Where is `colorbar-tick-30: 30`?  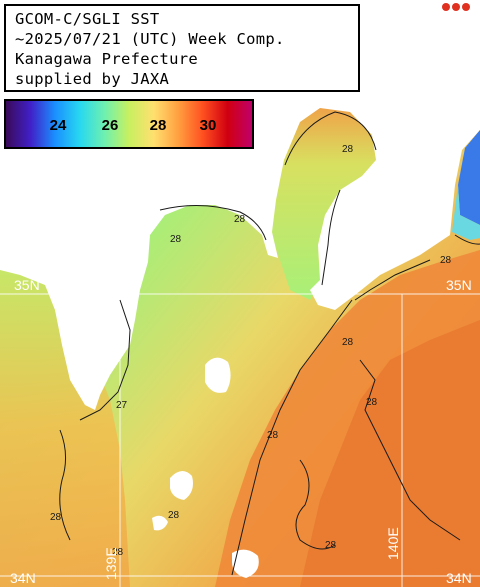
colorbar-tick-30: 30 is located at coordinates (208, 125).